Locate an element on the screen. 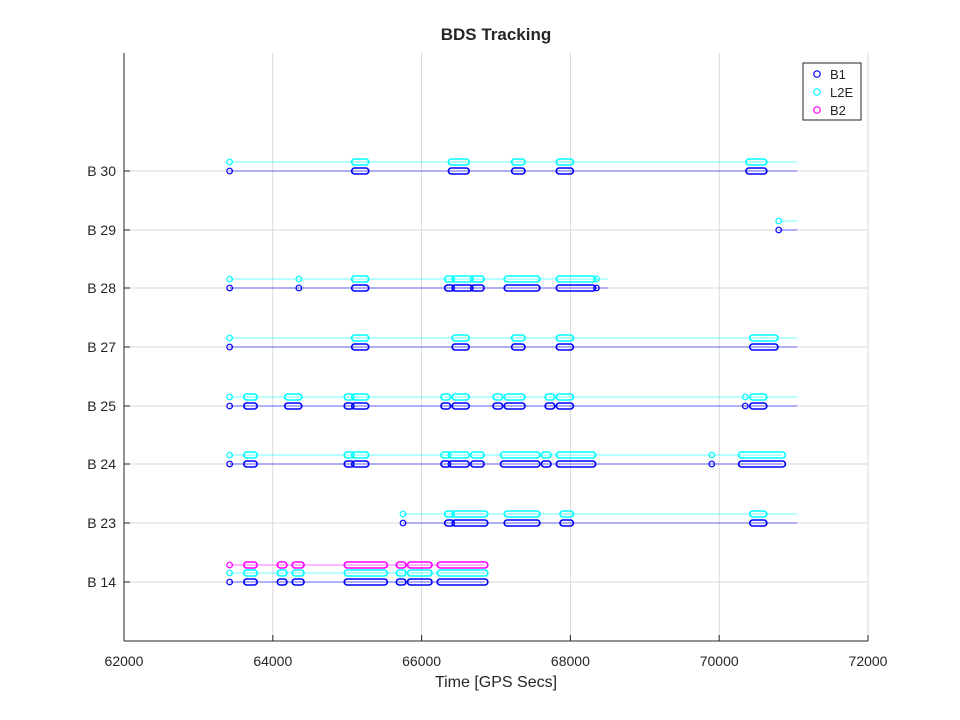 Image resolution: width=960 pixels, height=720 pixels. legend: B1 L2E B2 is located at coordinates (832, 91).